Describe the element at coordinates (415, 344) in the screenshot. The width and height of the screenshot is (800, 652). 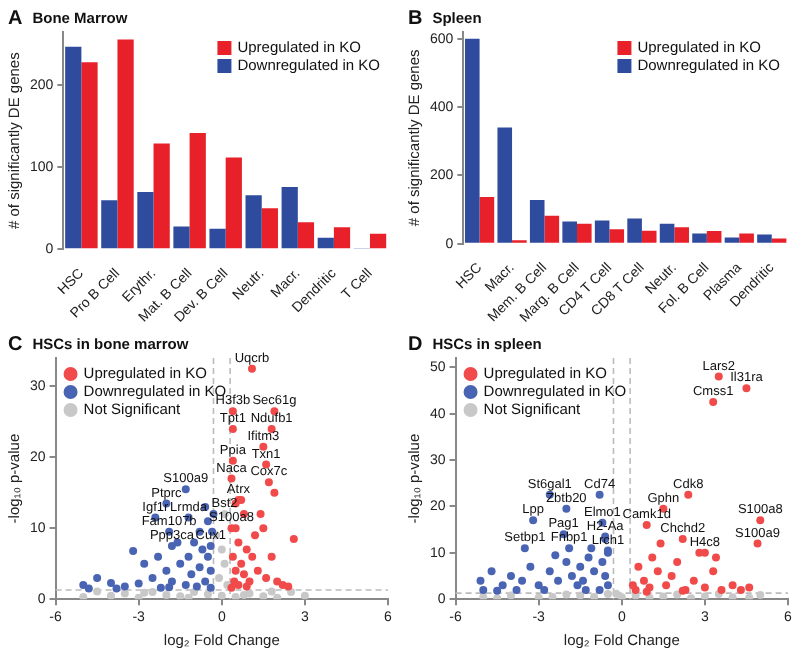
I see `text: D` at that location.